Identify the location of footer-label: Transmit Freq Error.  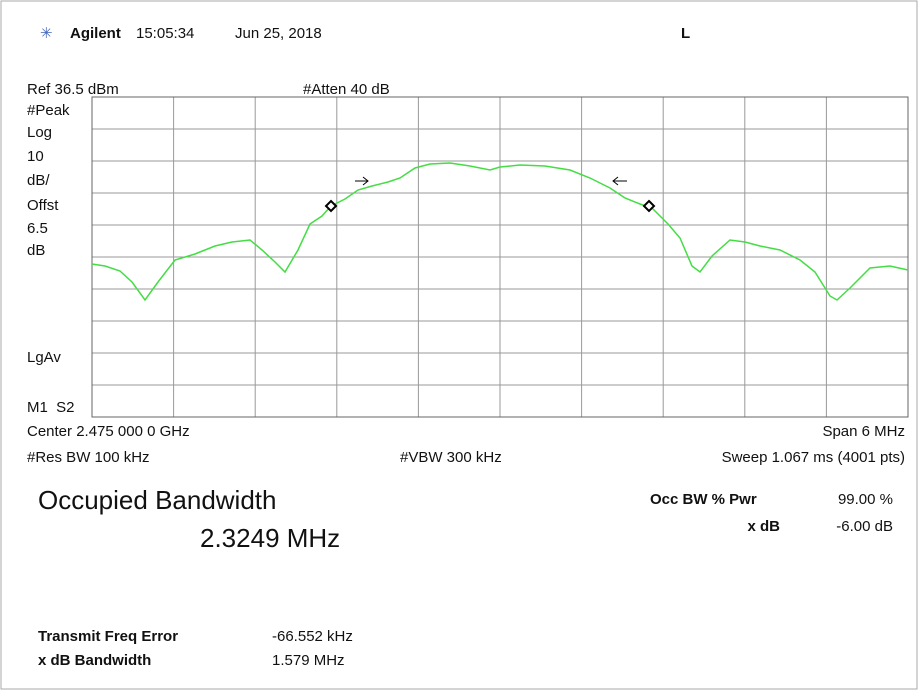
(108, 636).